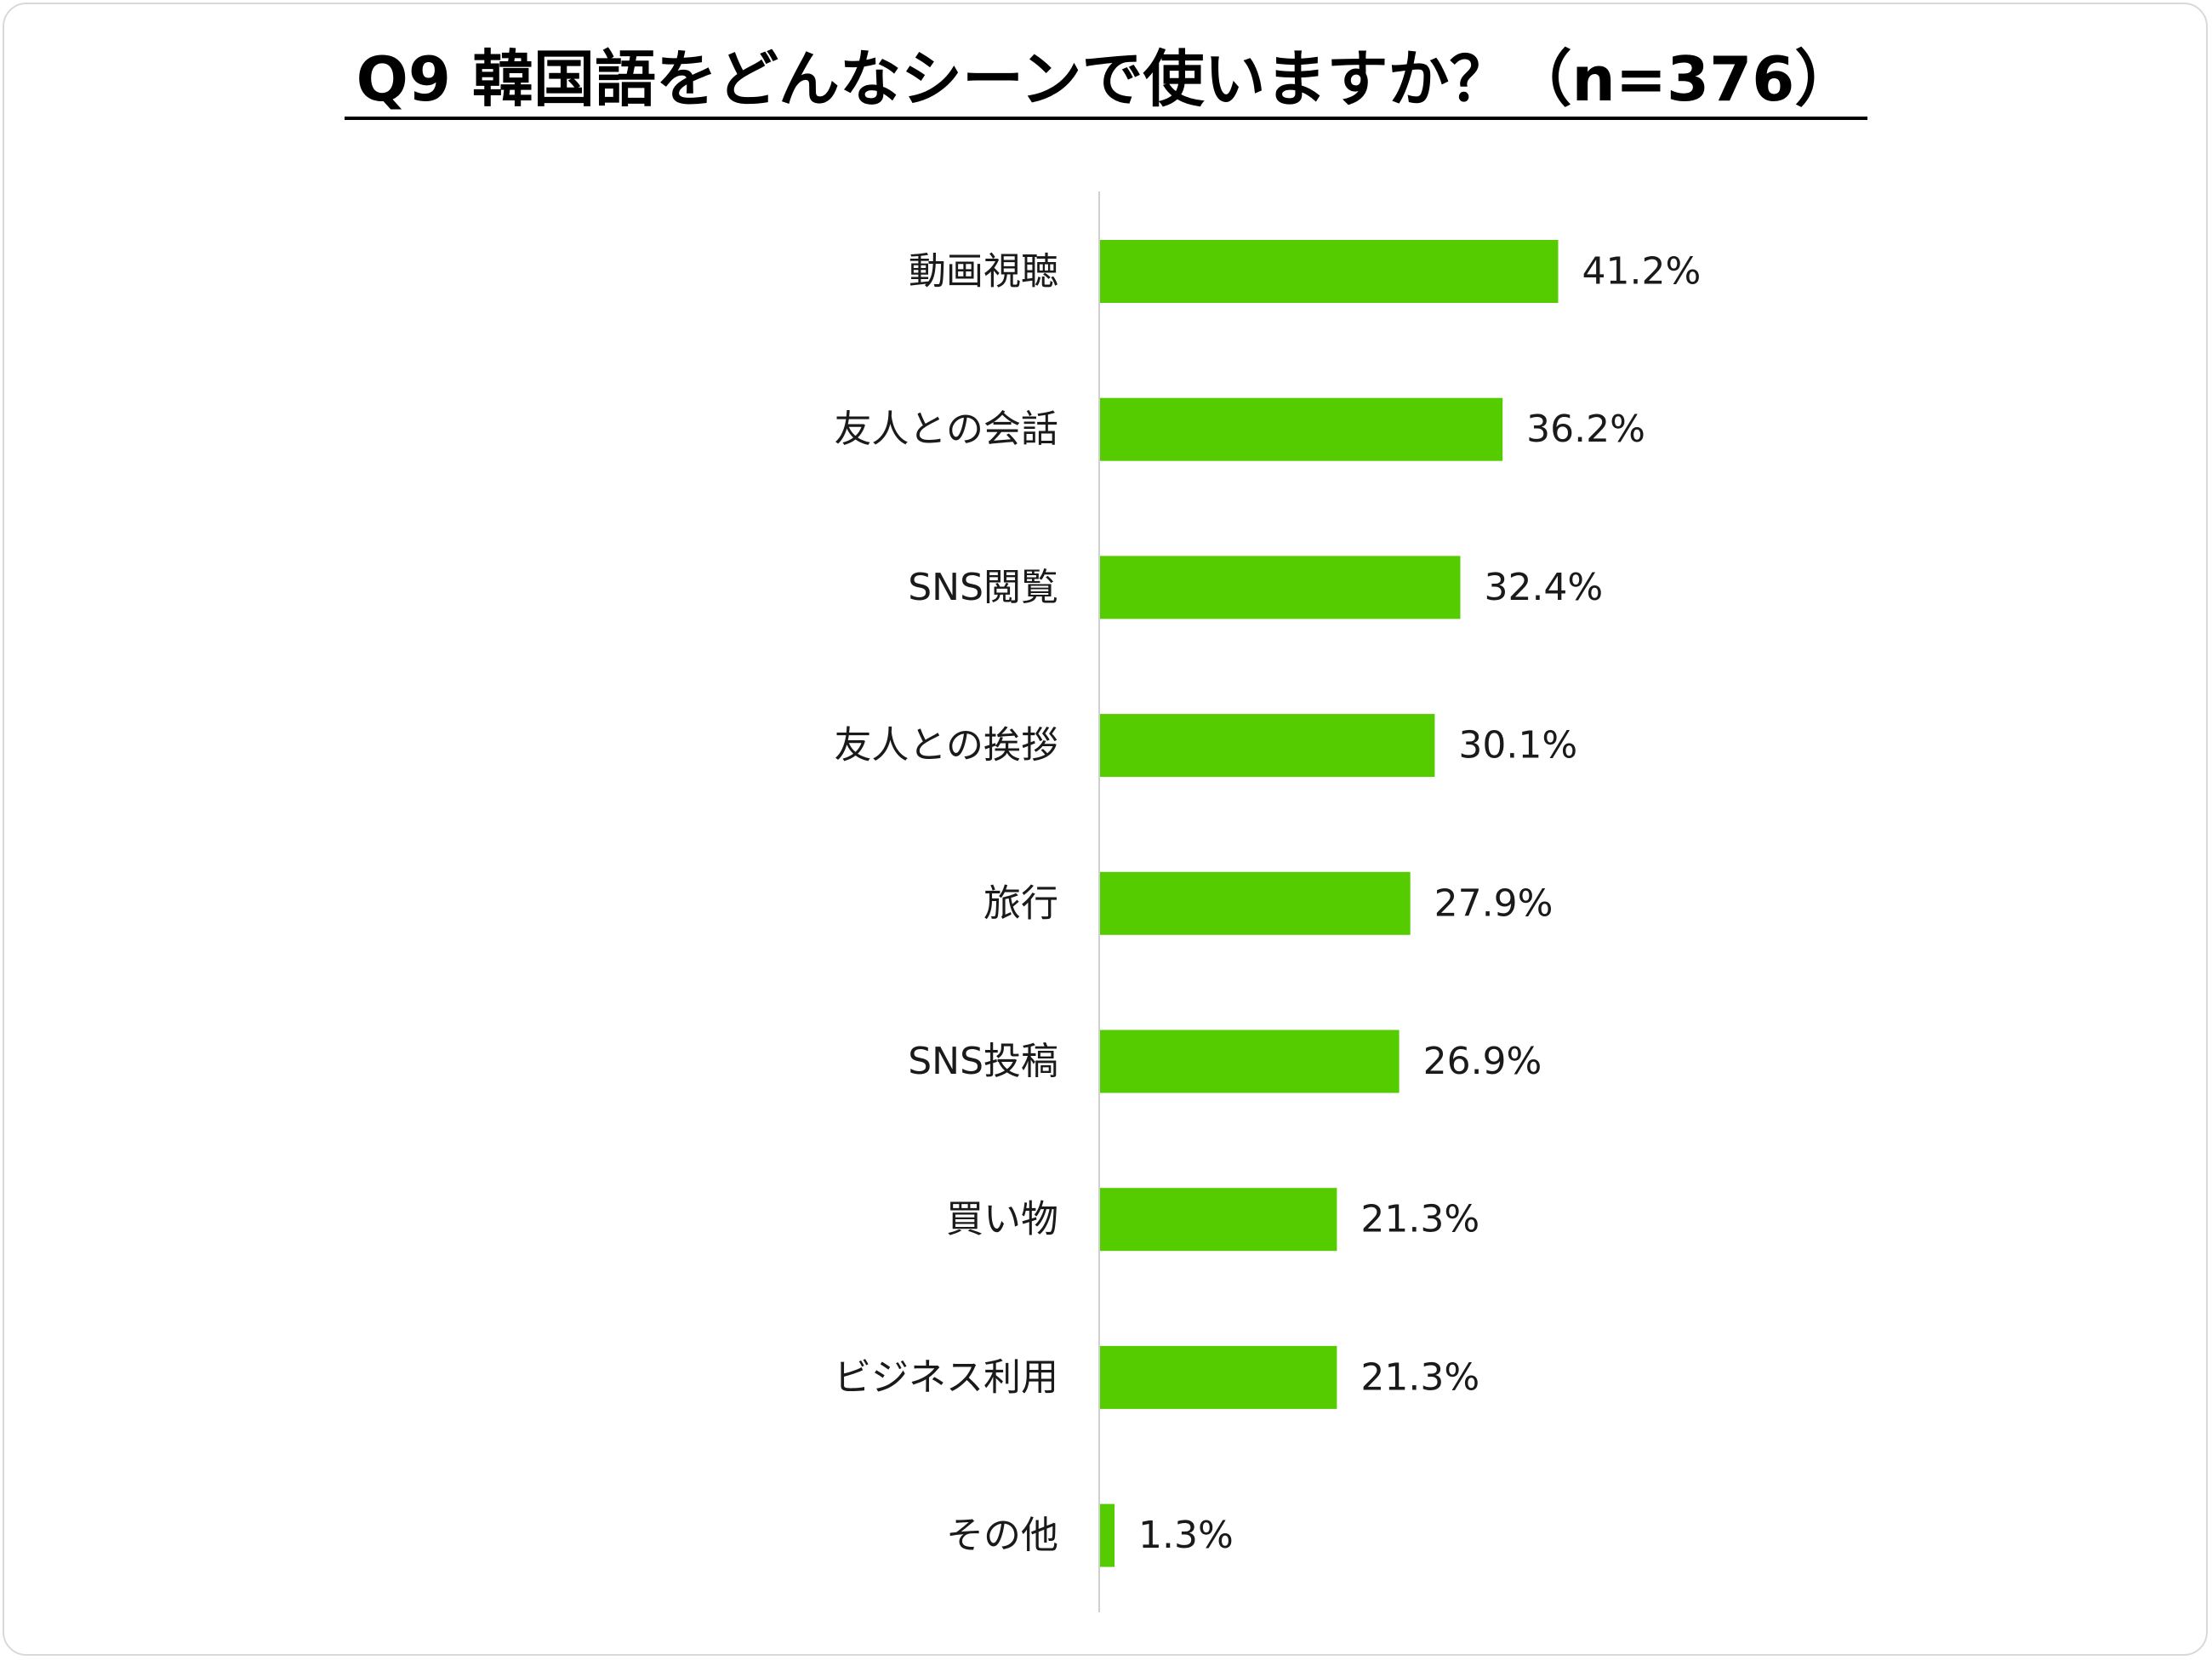 The image size is (2212, 1660). I want to click on category-label-6: SNS投稿, so click(983, 1061).